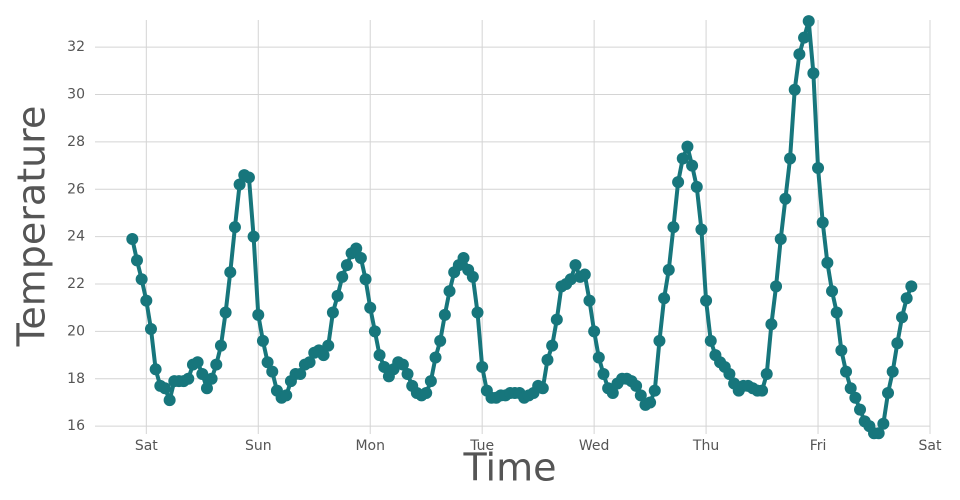 This screenshot has height=500, width=960. What do you see at coordinates (76, 237) in the screenshot?
I see `y-tick-label: 24` at bounding box center [76, 237].